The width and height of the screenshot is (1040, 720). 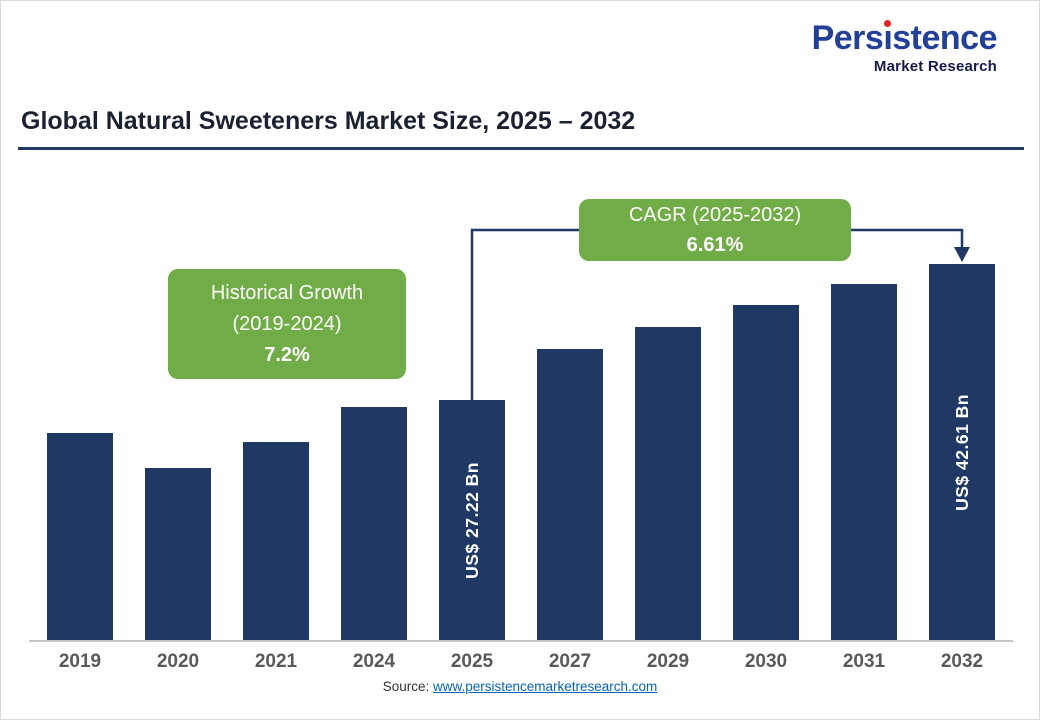 I want to click on x-axis-label-2025: 2025, so click(x=472, y=661).